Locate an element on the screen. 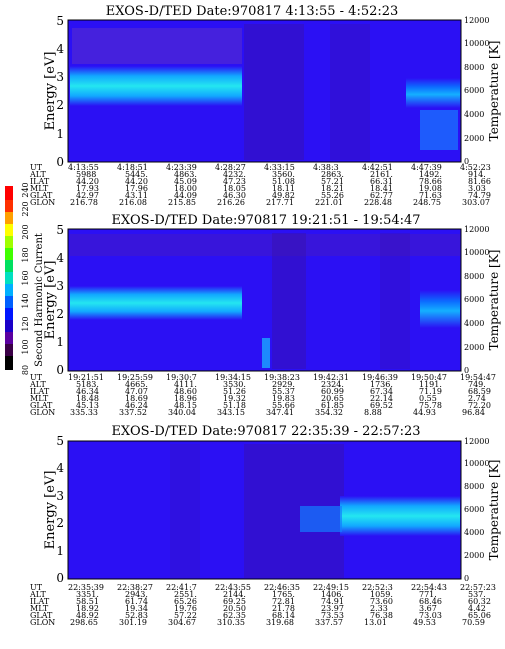 The image size is (505, 649). ephem-cell: 19:50:47 is located at coordinates (429, 377).